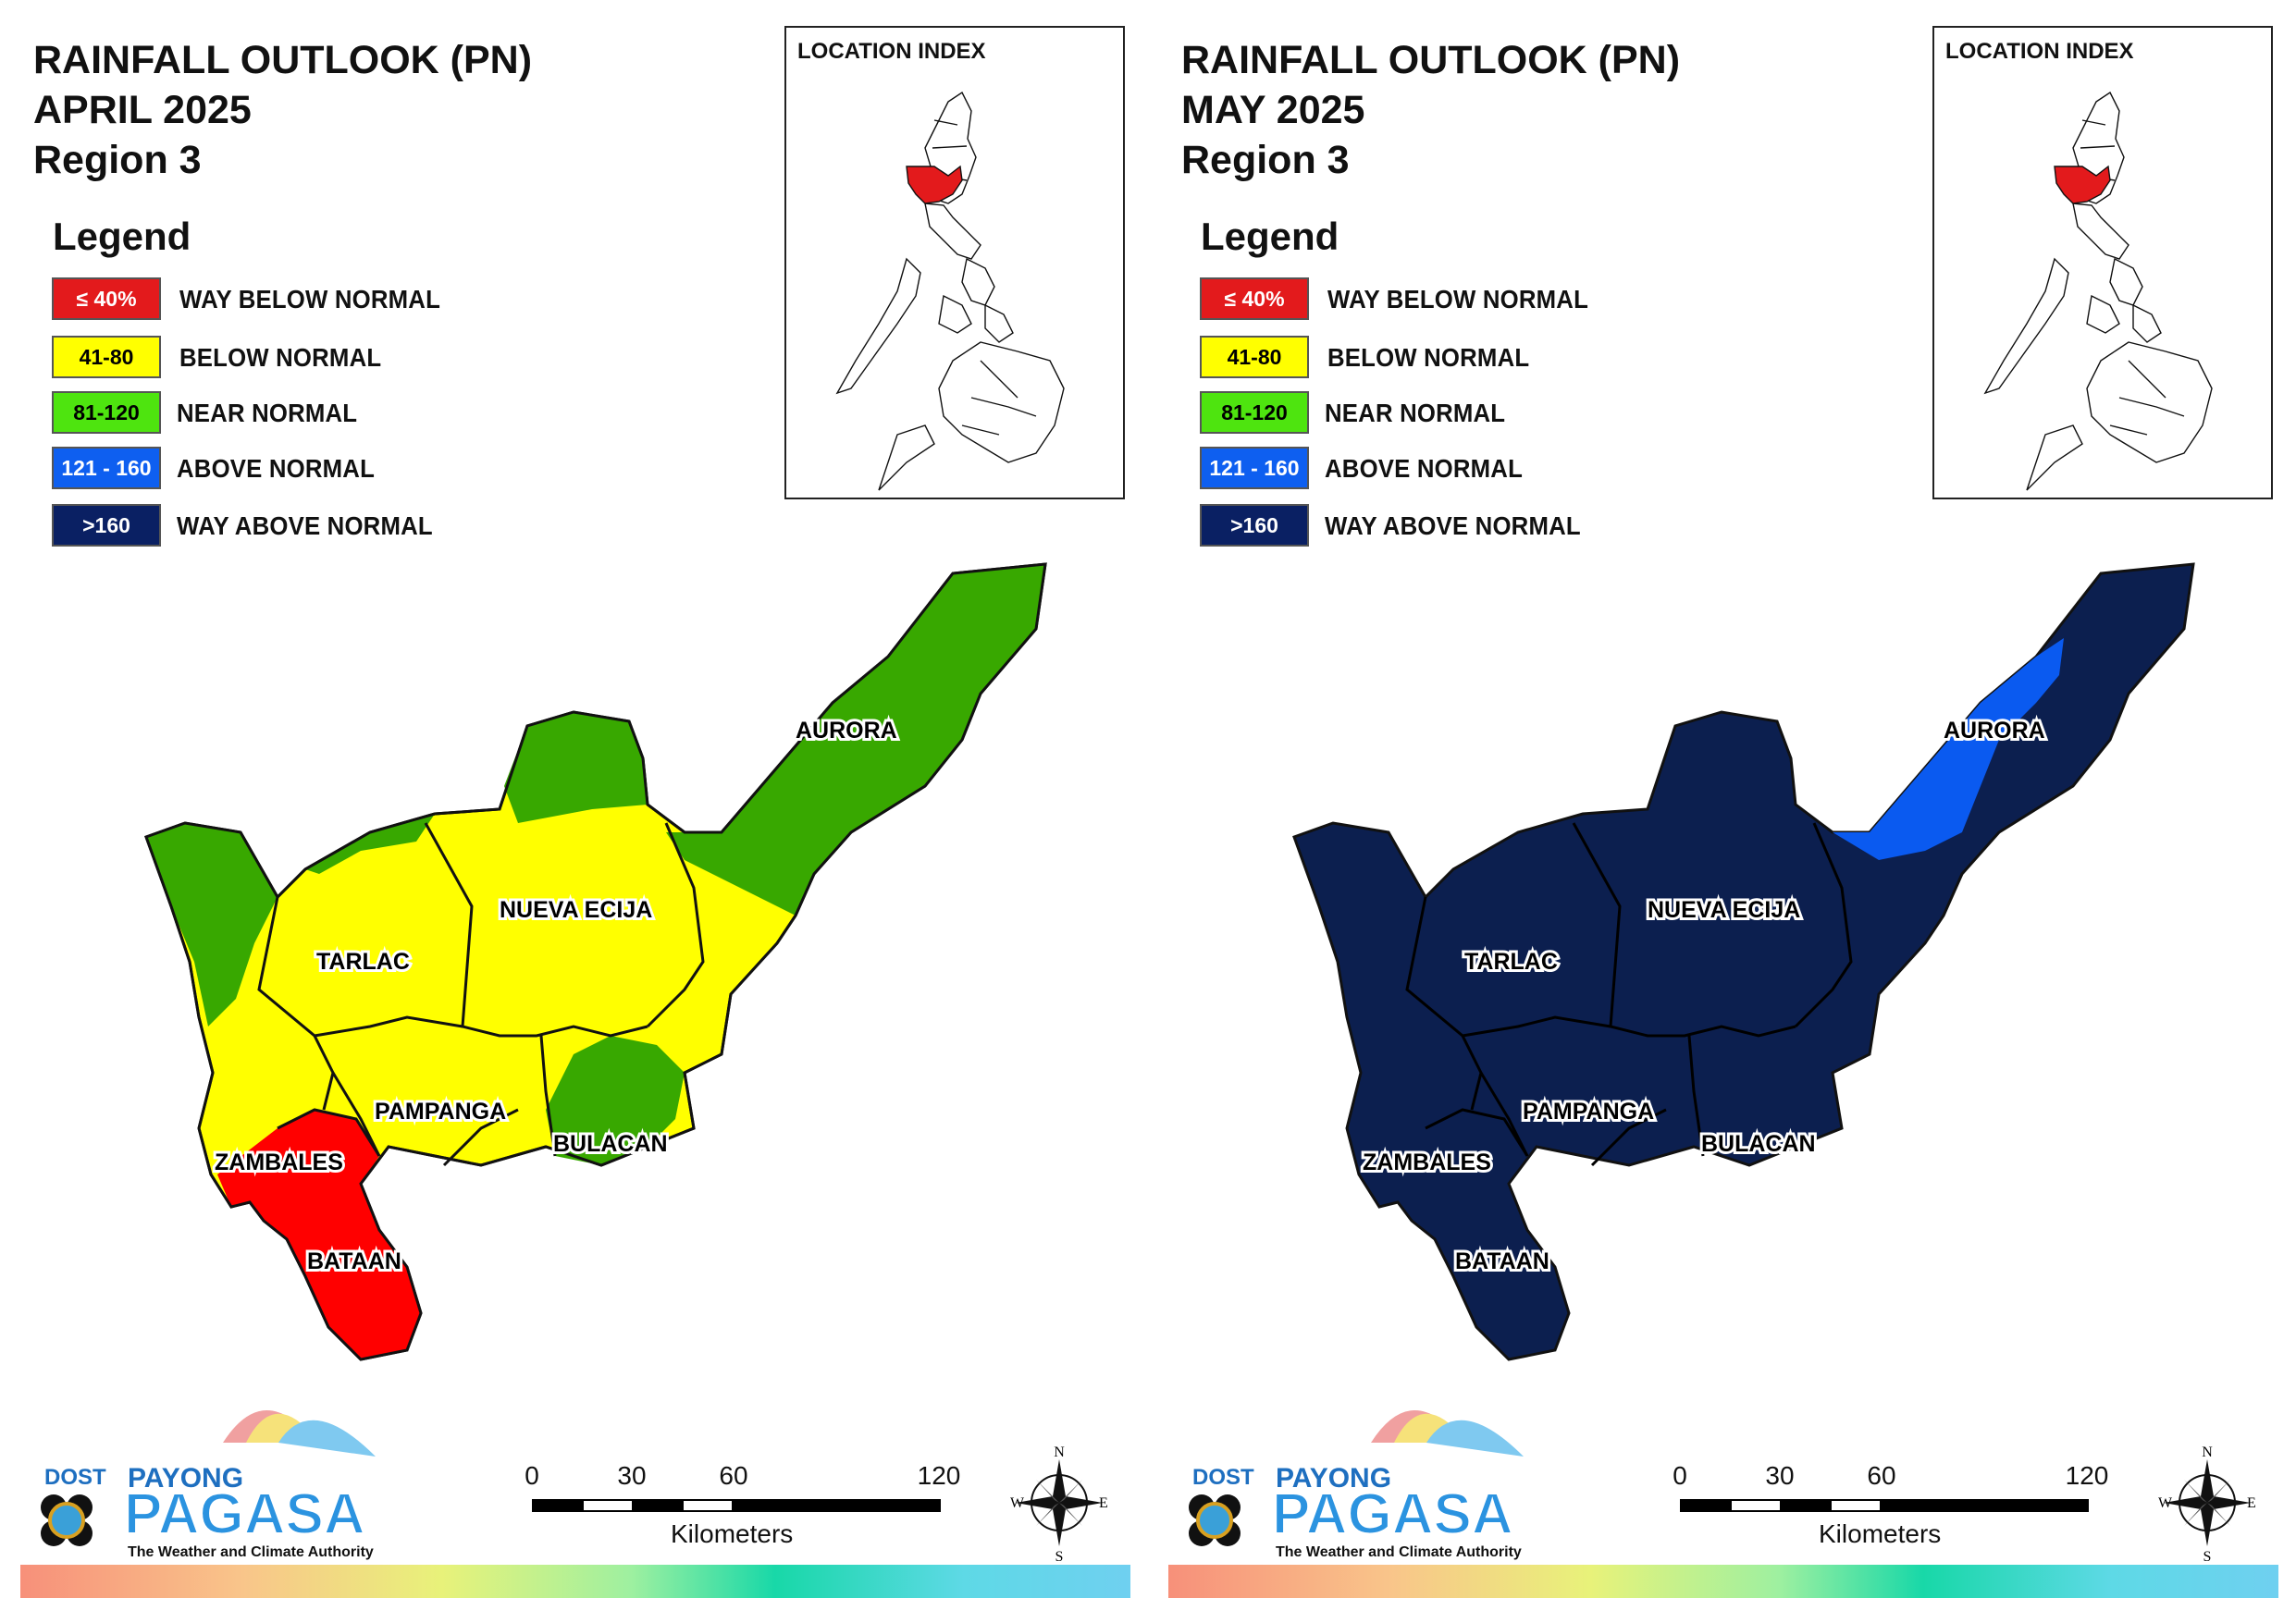  Describe the element at coordinates (319, 1234) in the screenshot. I see `bataan-red-zone` at that location.